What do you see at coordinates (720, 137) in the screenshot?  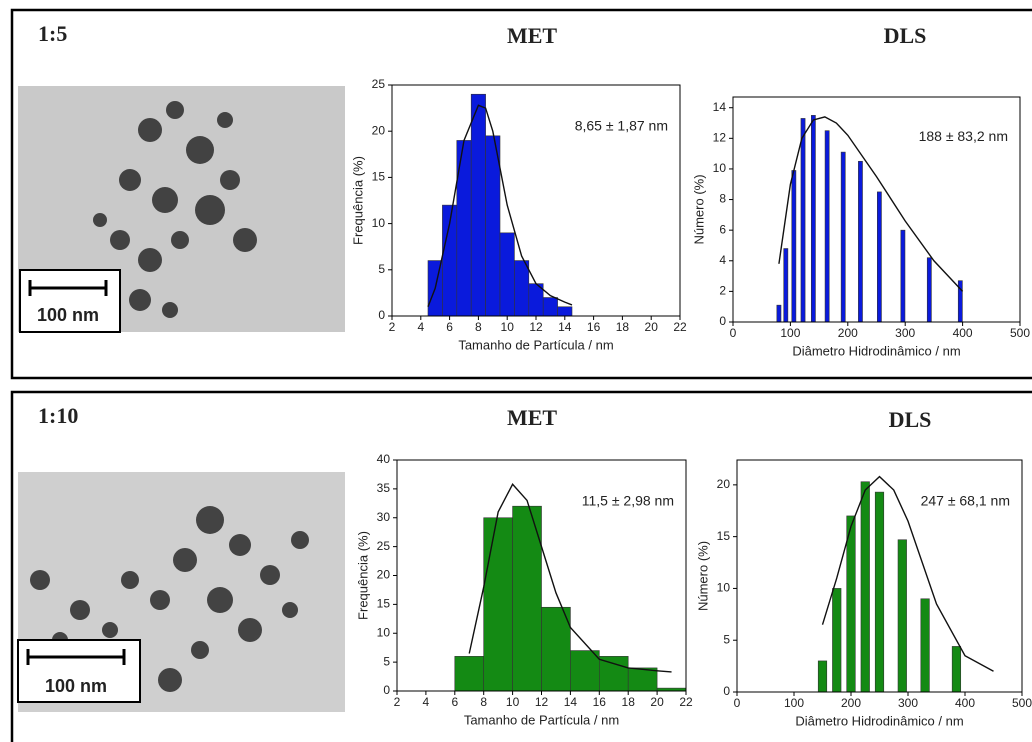 I see `y-tick-label: 12` at bounding box center [720, 137].